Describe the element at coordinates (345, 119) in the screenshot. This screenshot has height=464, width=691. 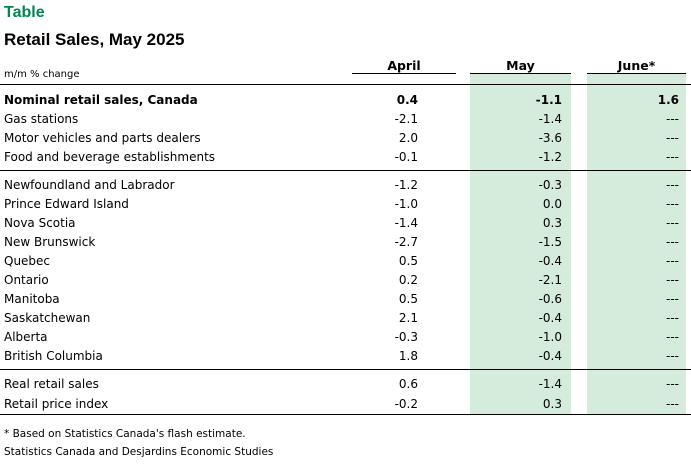
I see `table-row: Gas stations -2.1 -1.4 ---` at that location.